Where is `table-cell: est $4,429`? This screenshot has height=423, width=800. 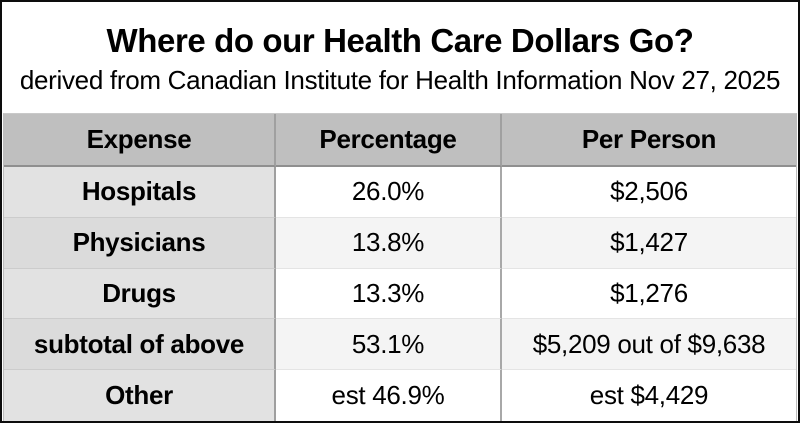 table-cell: est $4,429 is located at coordinates (649, 395).